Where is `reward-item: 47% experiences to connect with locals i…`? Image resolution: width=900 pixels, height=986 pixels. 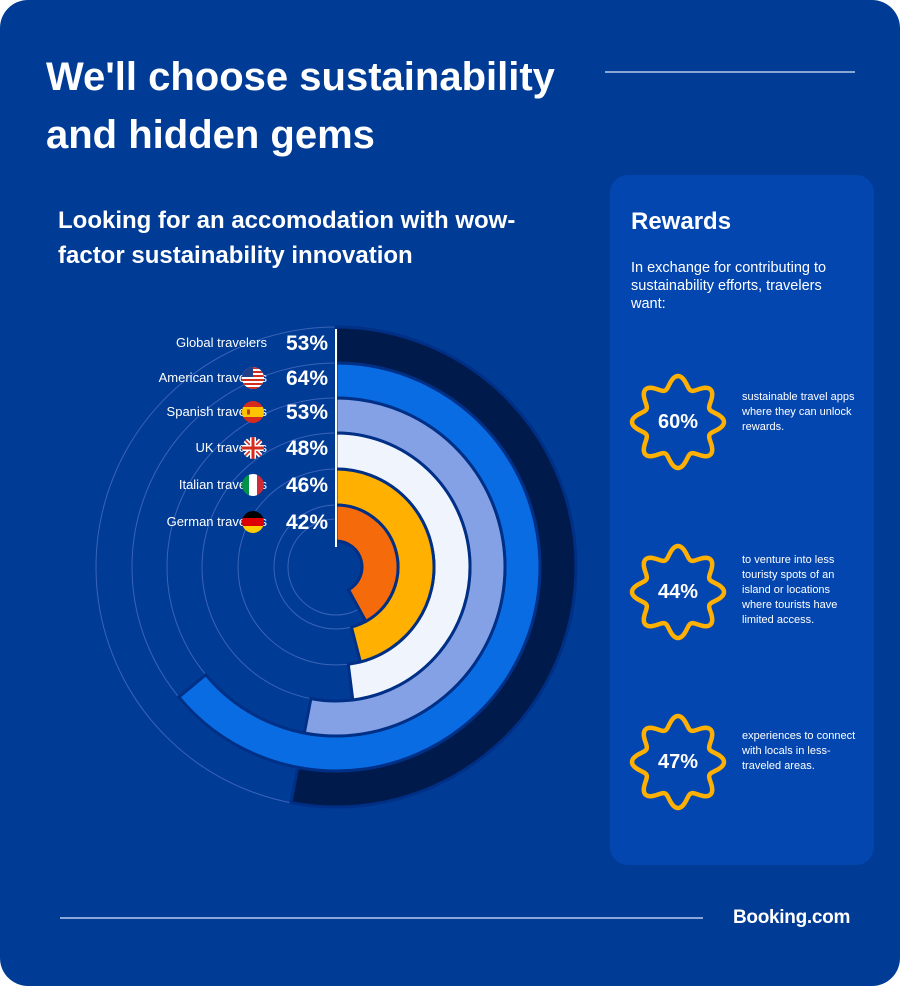
reward-item: 47% experiences to connect with locals i… is located at coordinates (748, 762).